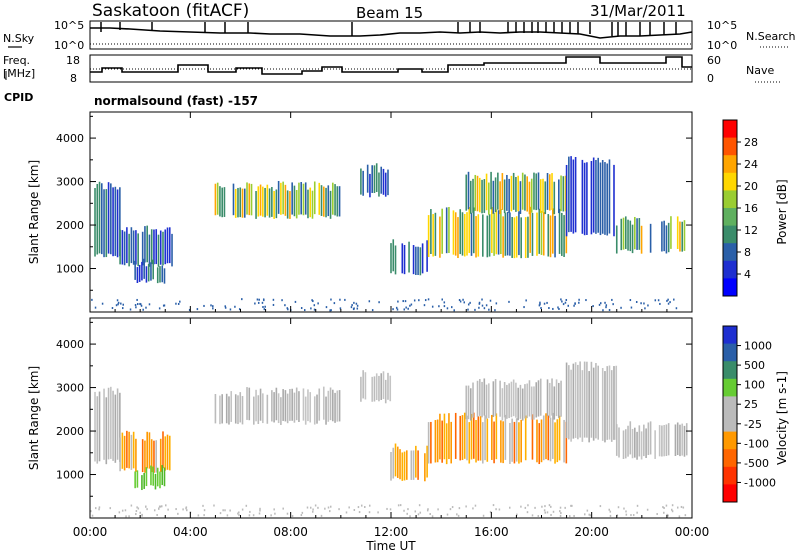 The width and height of the screenshot is (800, 554). Describe the element at coordinates (391, 532) in the screenshot. I see `time-tick-label: 12:00` at that location.